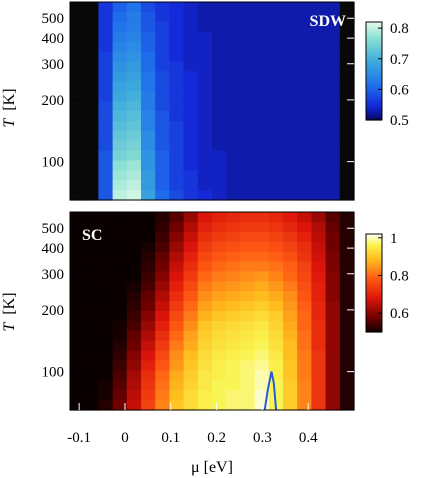  I want to click on svg-text: T [K], so click(9, 107).